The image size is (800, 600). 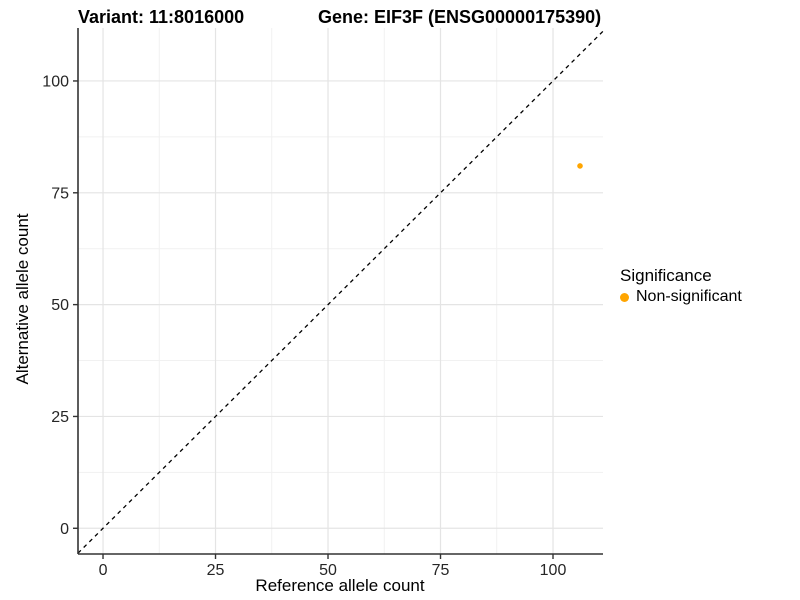 What do you see at coordinates (22, 299) in the screenshot?
I see `y-axis-title: Alternative allele count` at bounding box center [22, 299].